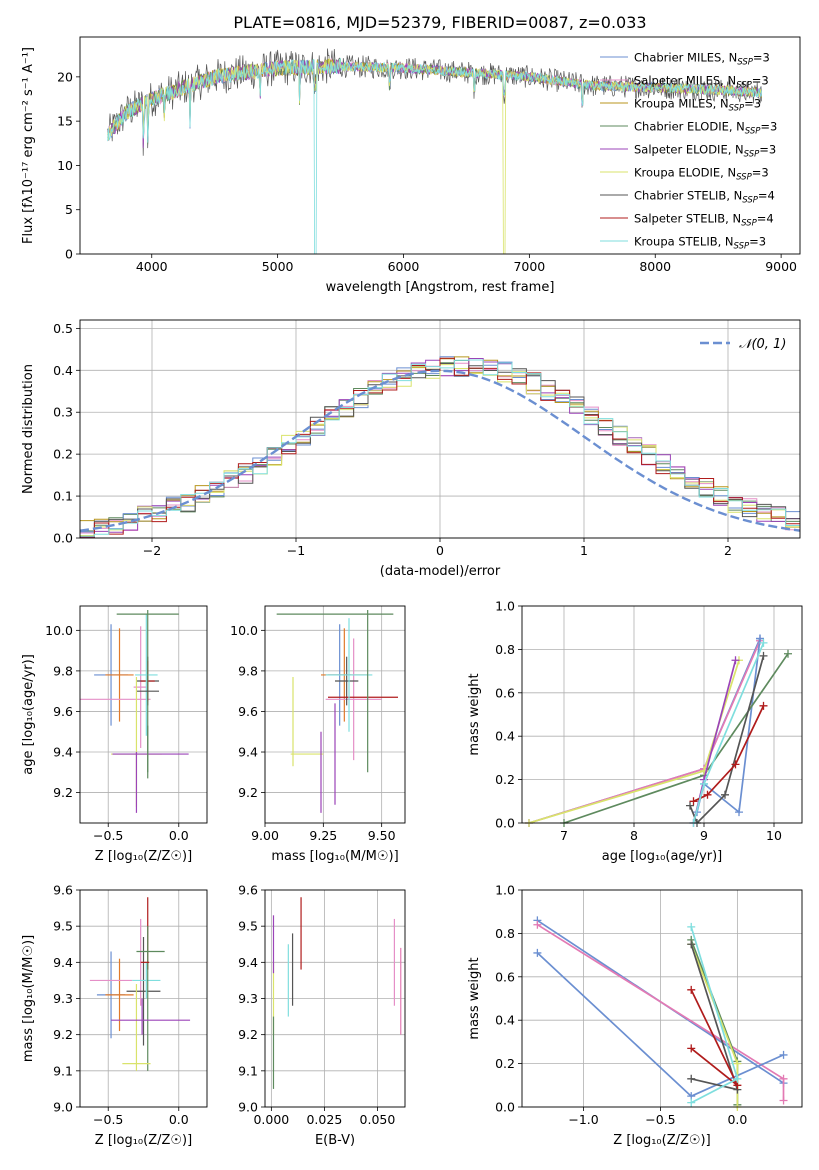 Image resolution: width=819 pixels, height=1170 pixels. Describe the element at coordinates (335, 1140) in the screenshot. I see `x-axis-label: E(B-V)` at that location.